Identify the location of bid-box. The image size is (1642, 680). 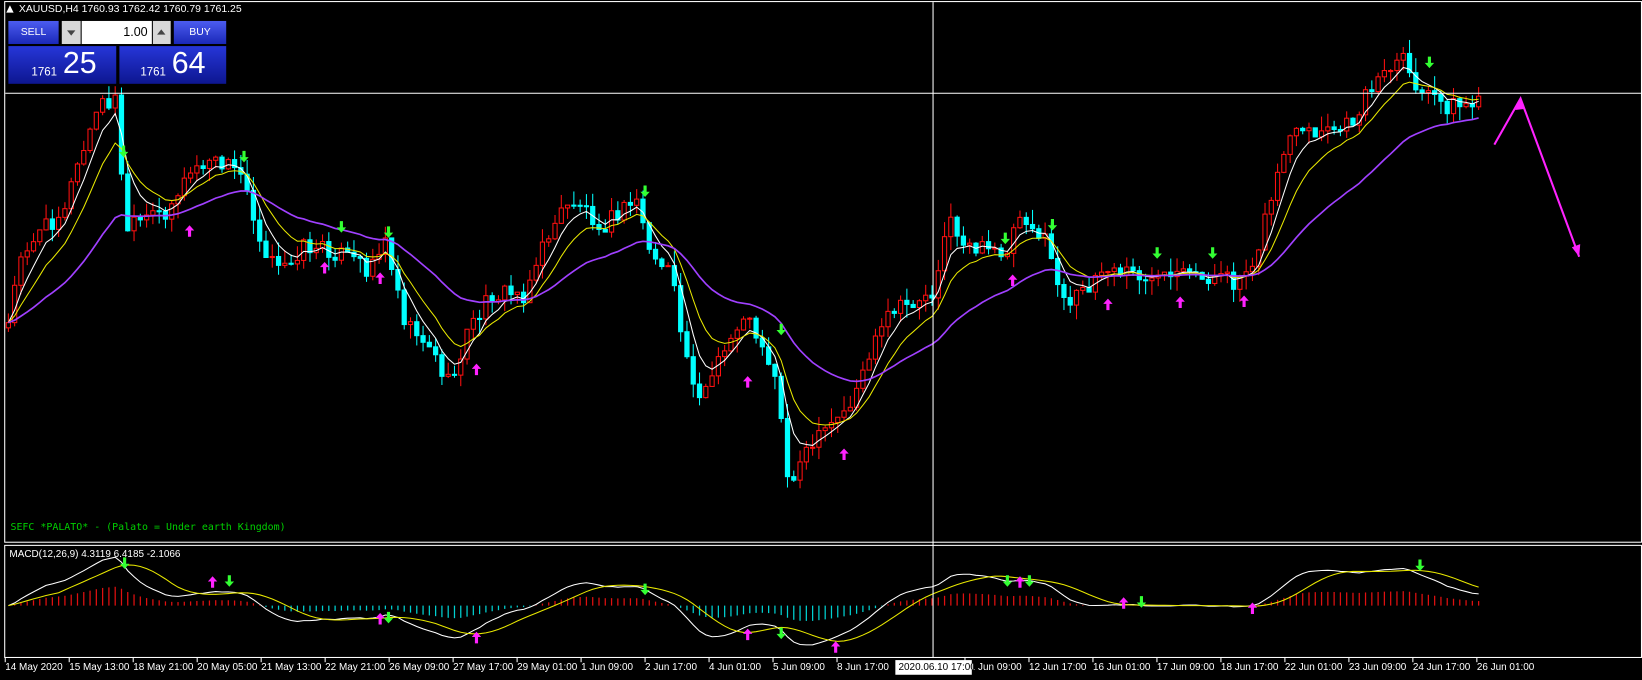
(62, 65).